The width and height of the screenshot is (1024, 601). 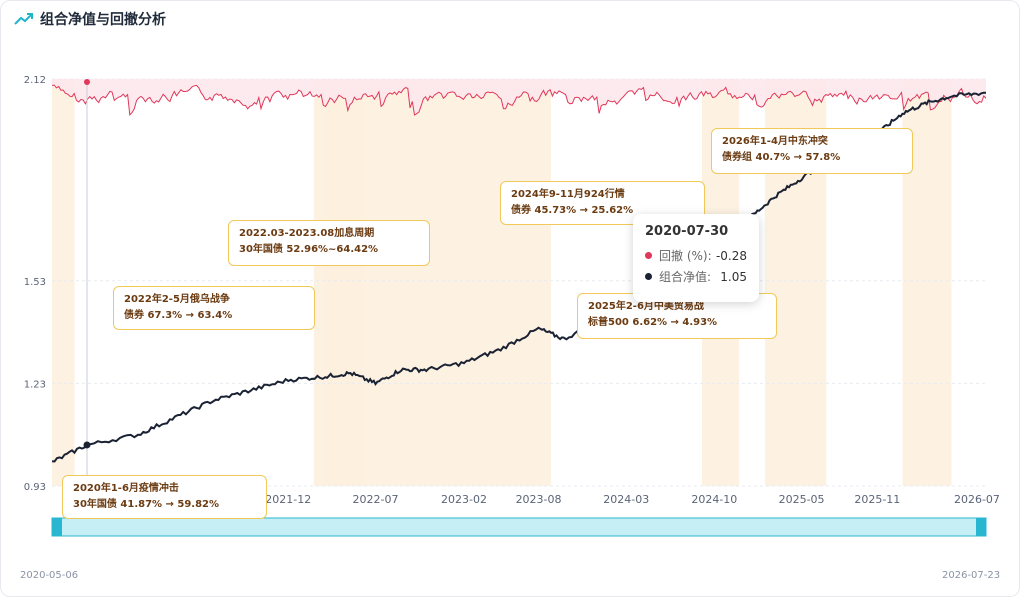 I want to click on event-callout-detail: 30年国债 41.87% → 59.82%, so click(x=146, y=504).